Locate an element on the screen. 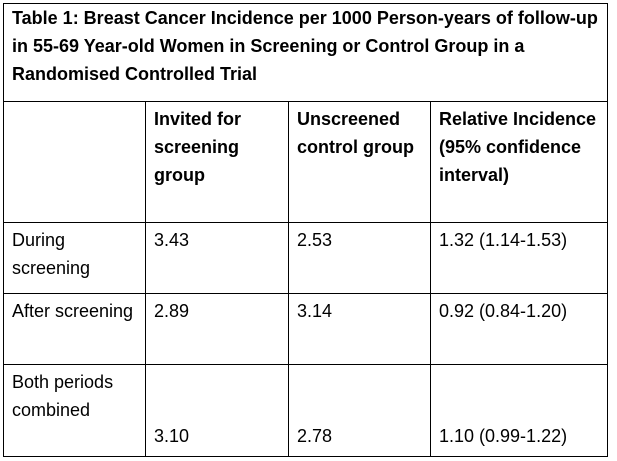  relative-value-cell: 0.92 (0.84-1.20) is located at coordinates (519, 329).